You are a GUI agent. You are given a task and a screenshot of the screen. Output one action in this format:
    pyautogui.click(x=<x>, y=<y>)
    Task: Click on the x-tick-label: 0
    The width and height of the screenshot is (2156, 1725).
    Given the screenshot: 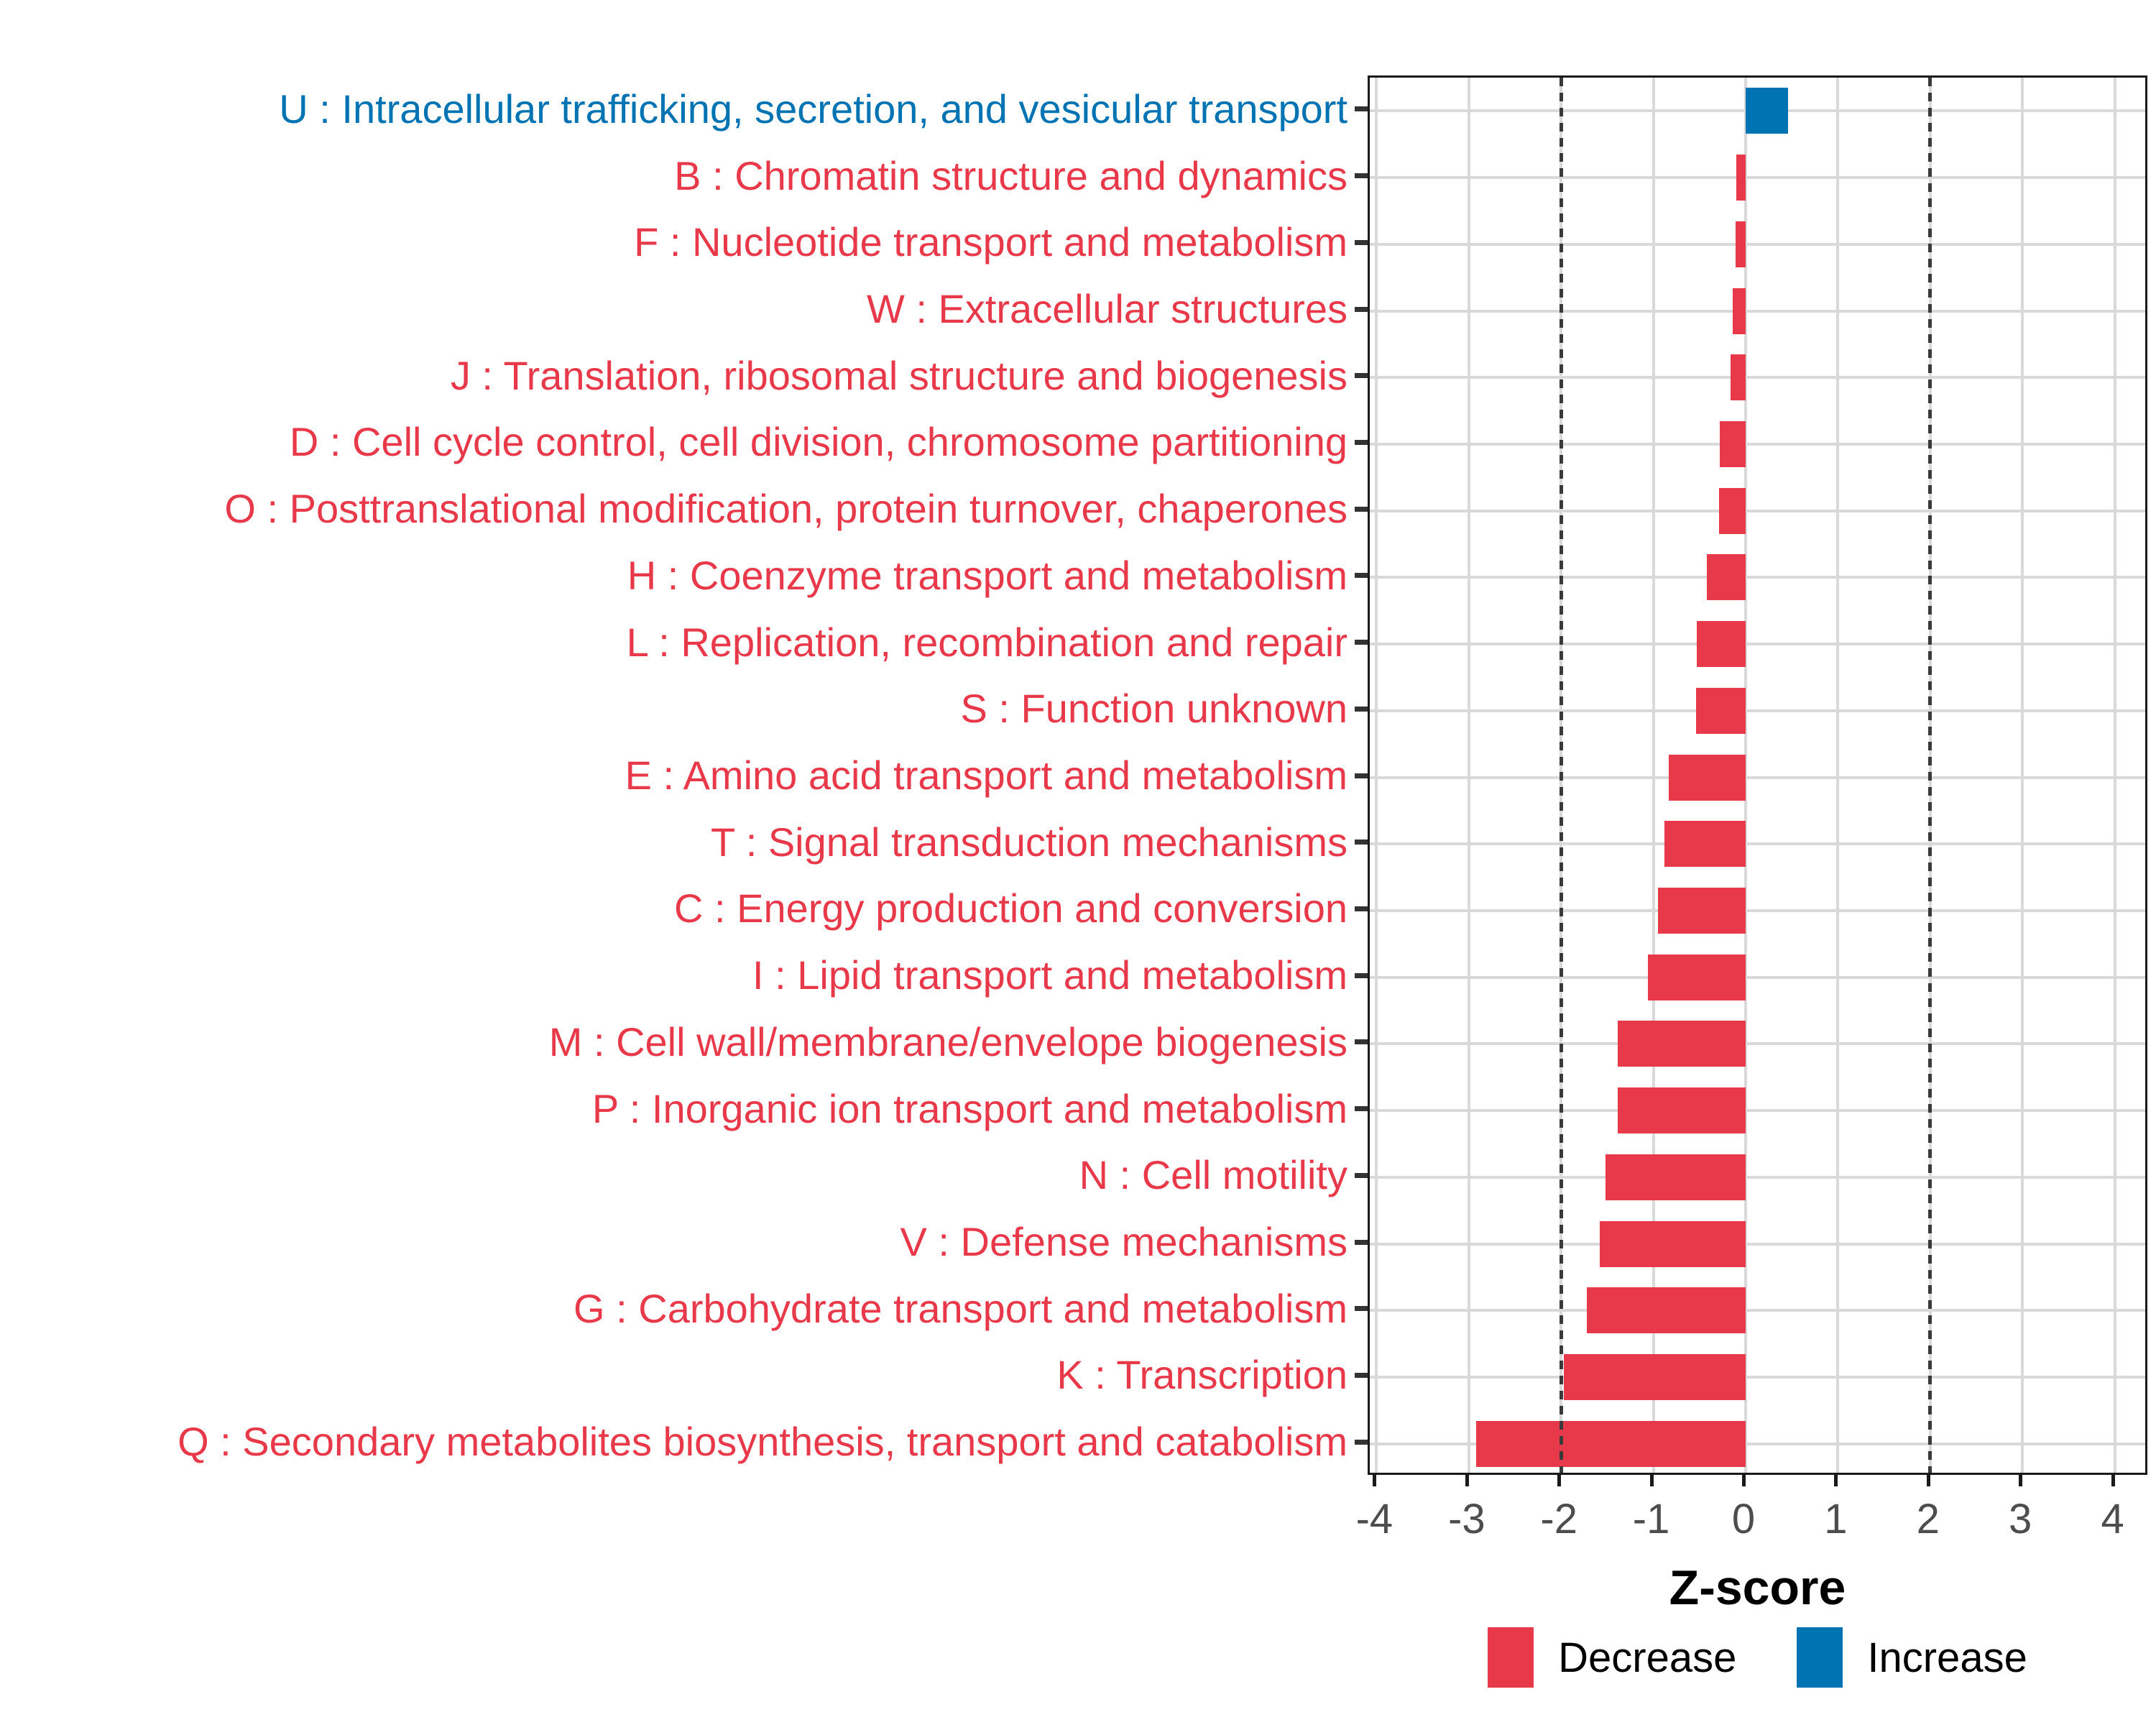 What is the action you would take?
    pyautogui.click(x=1744, y=1519)
    